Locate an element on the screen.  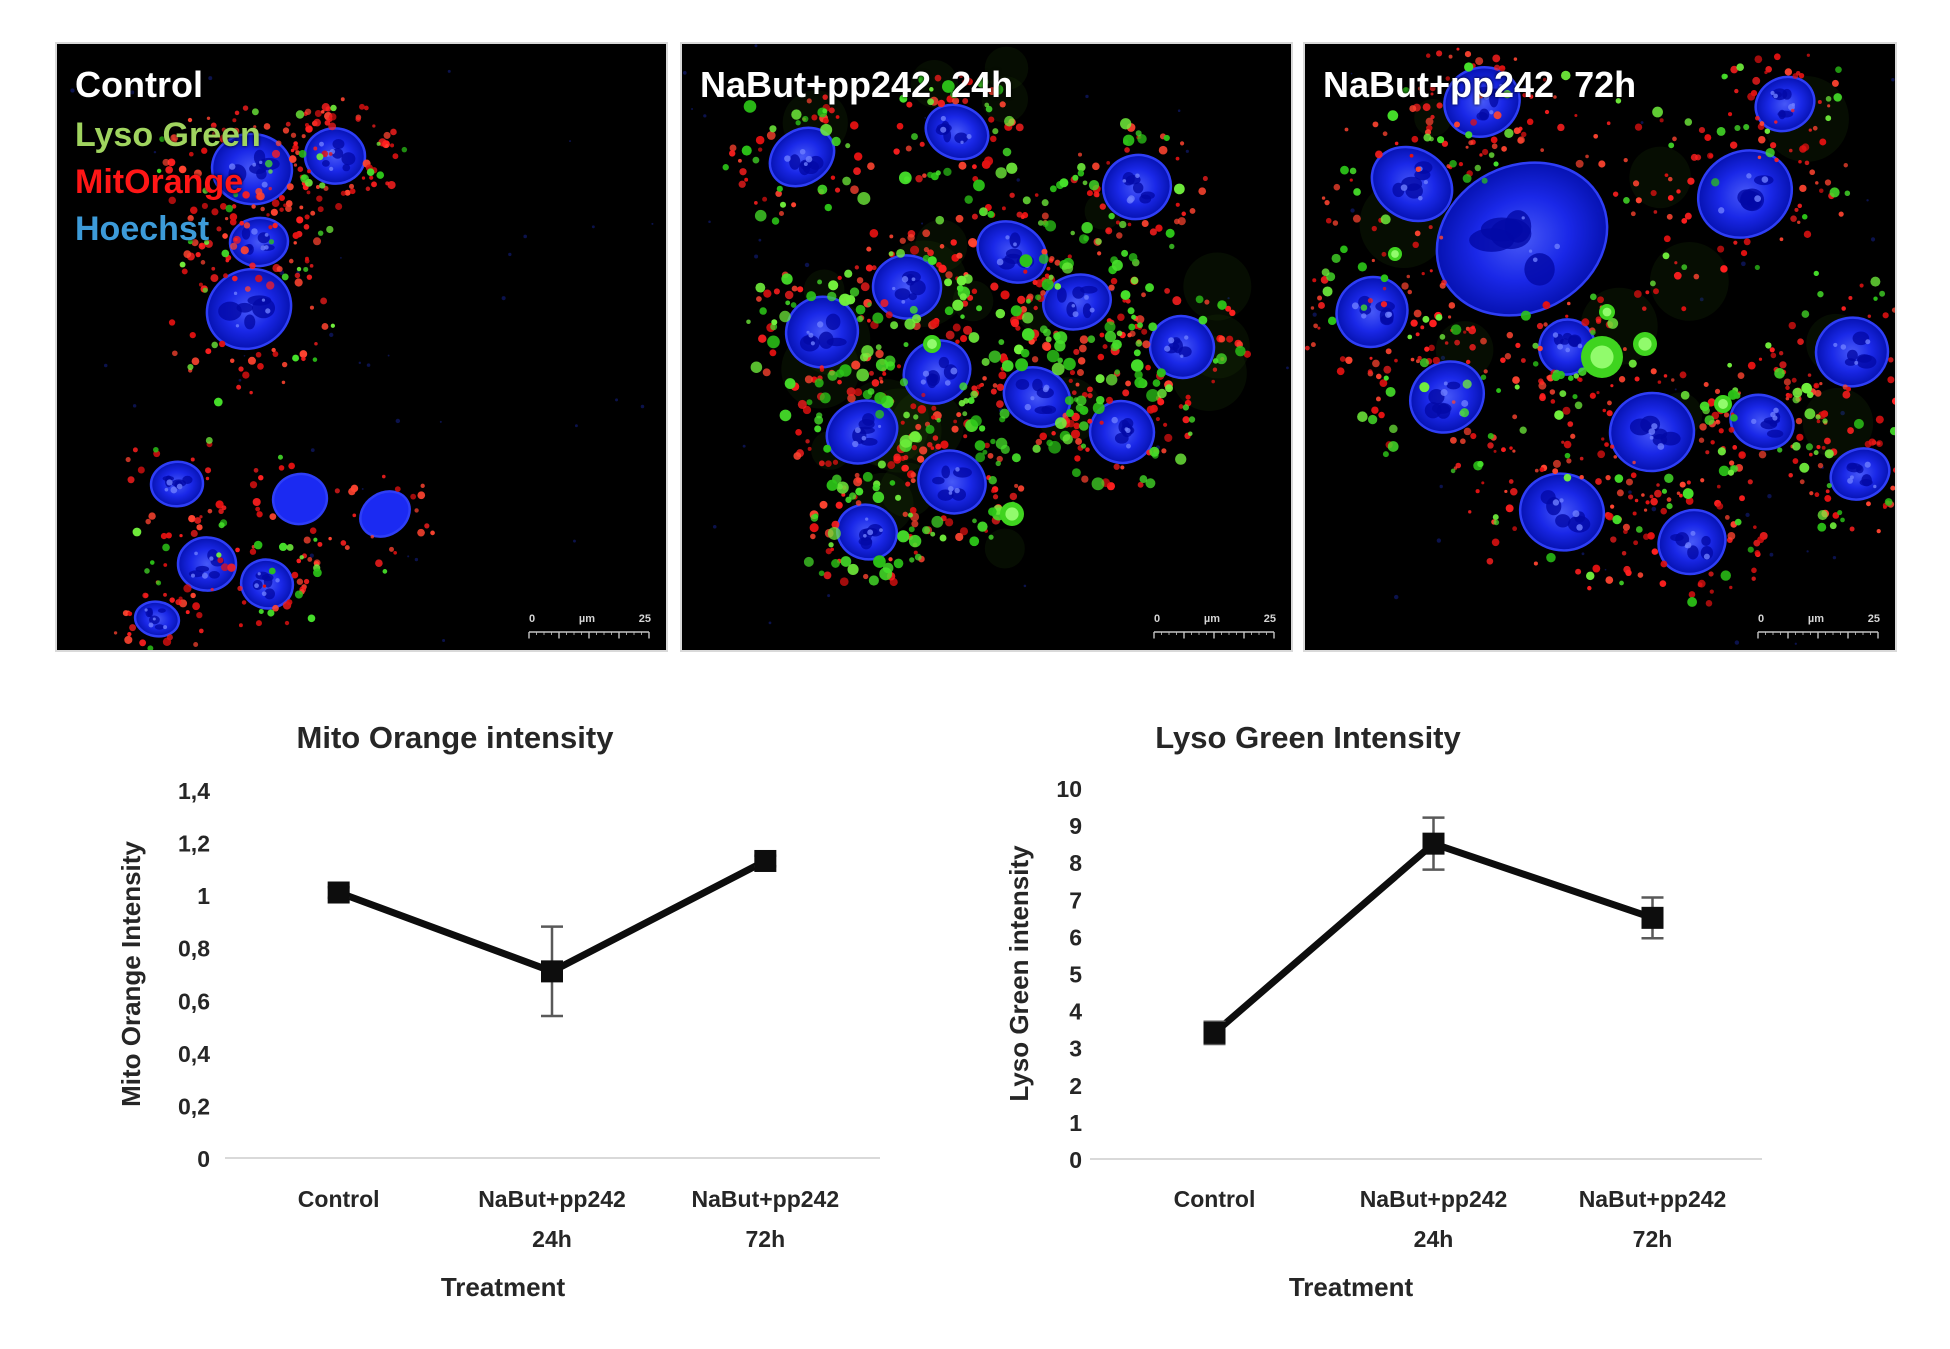
micrograph-24h-image is located at coordinates (985, 334).